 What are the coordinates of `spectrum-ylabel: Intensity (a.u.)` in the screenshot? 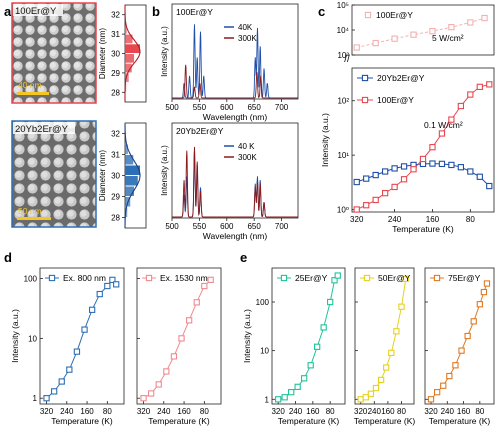 It's located at (164, 170).